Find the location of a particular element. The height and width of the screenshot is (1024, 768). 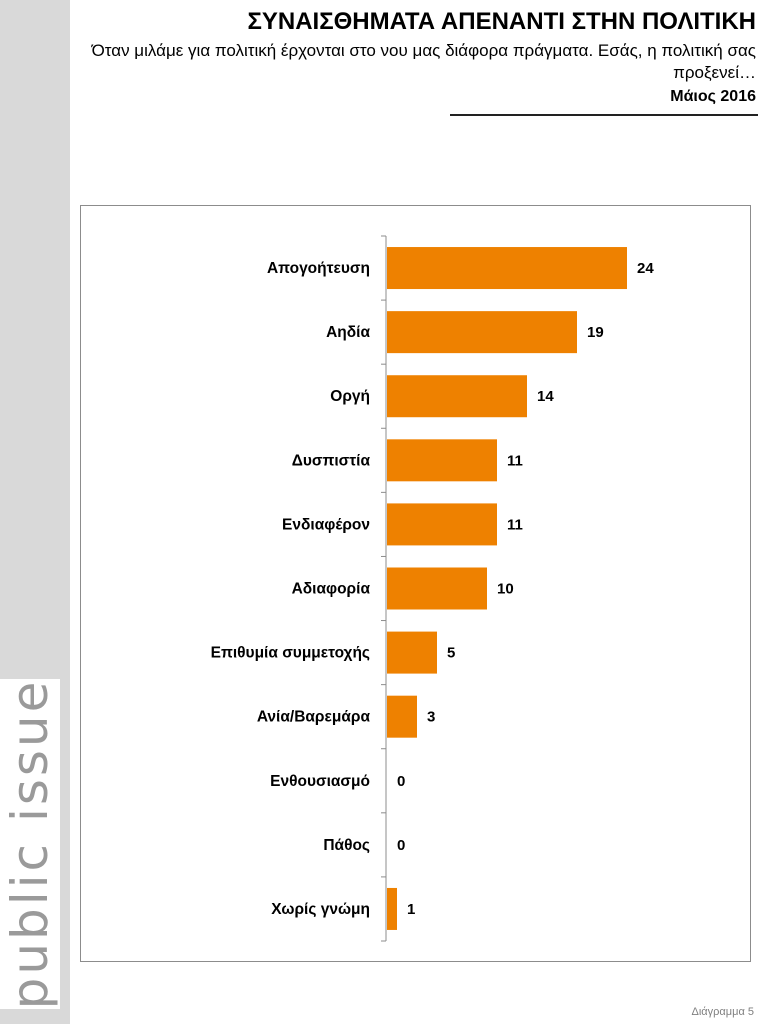

category-label: Αηδία is located at coordinates (348, 332).